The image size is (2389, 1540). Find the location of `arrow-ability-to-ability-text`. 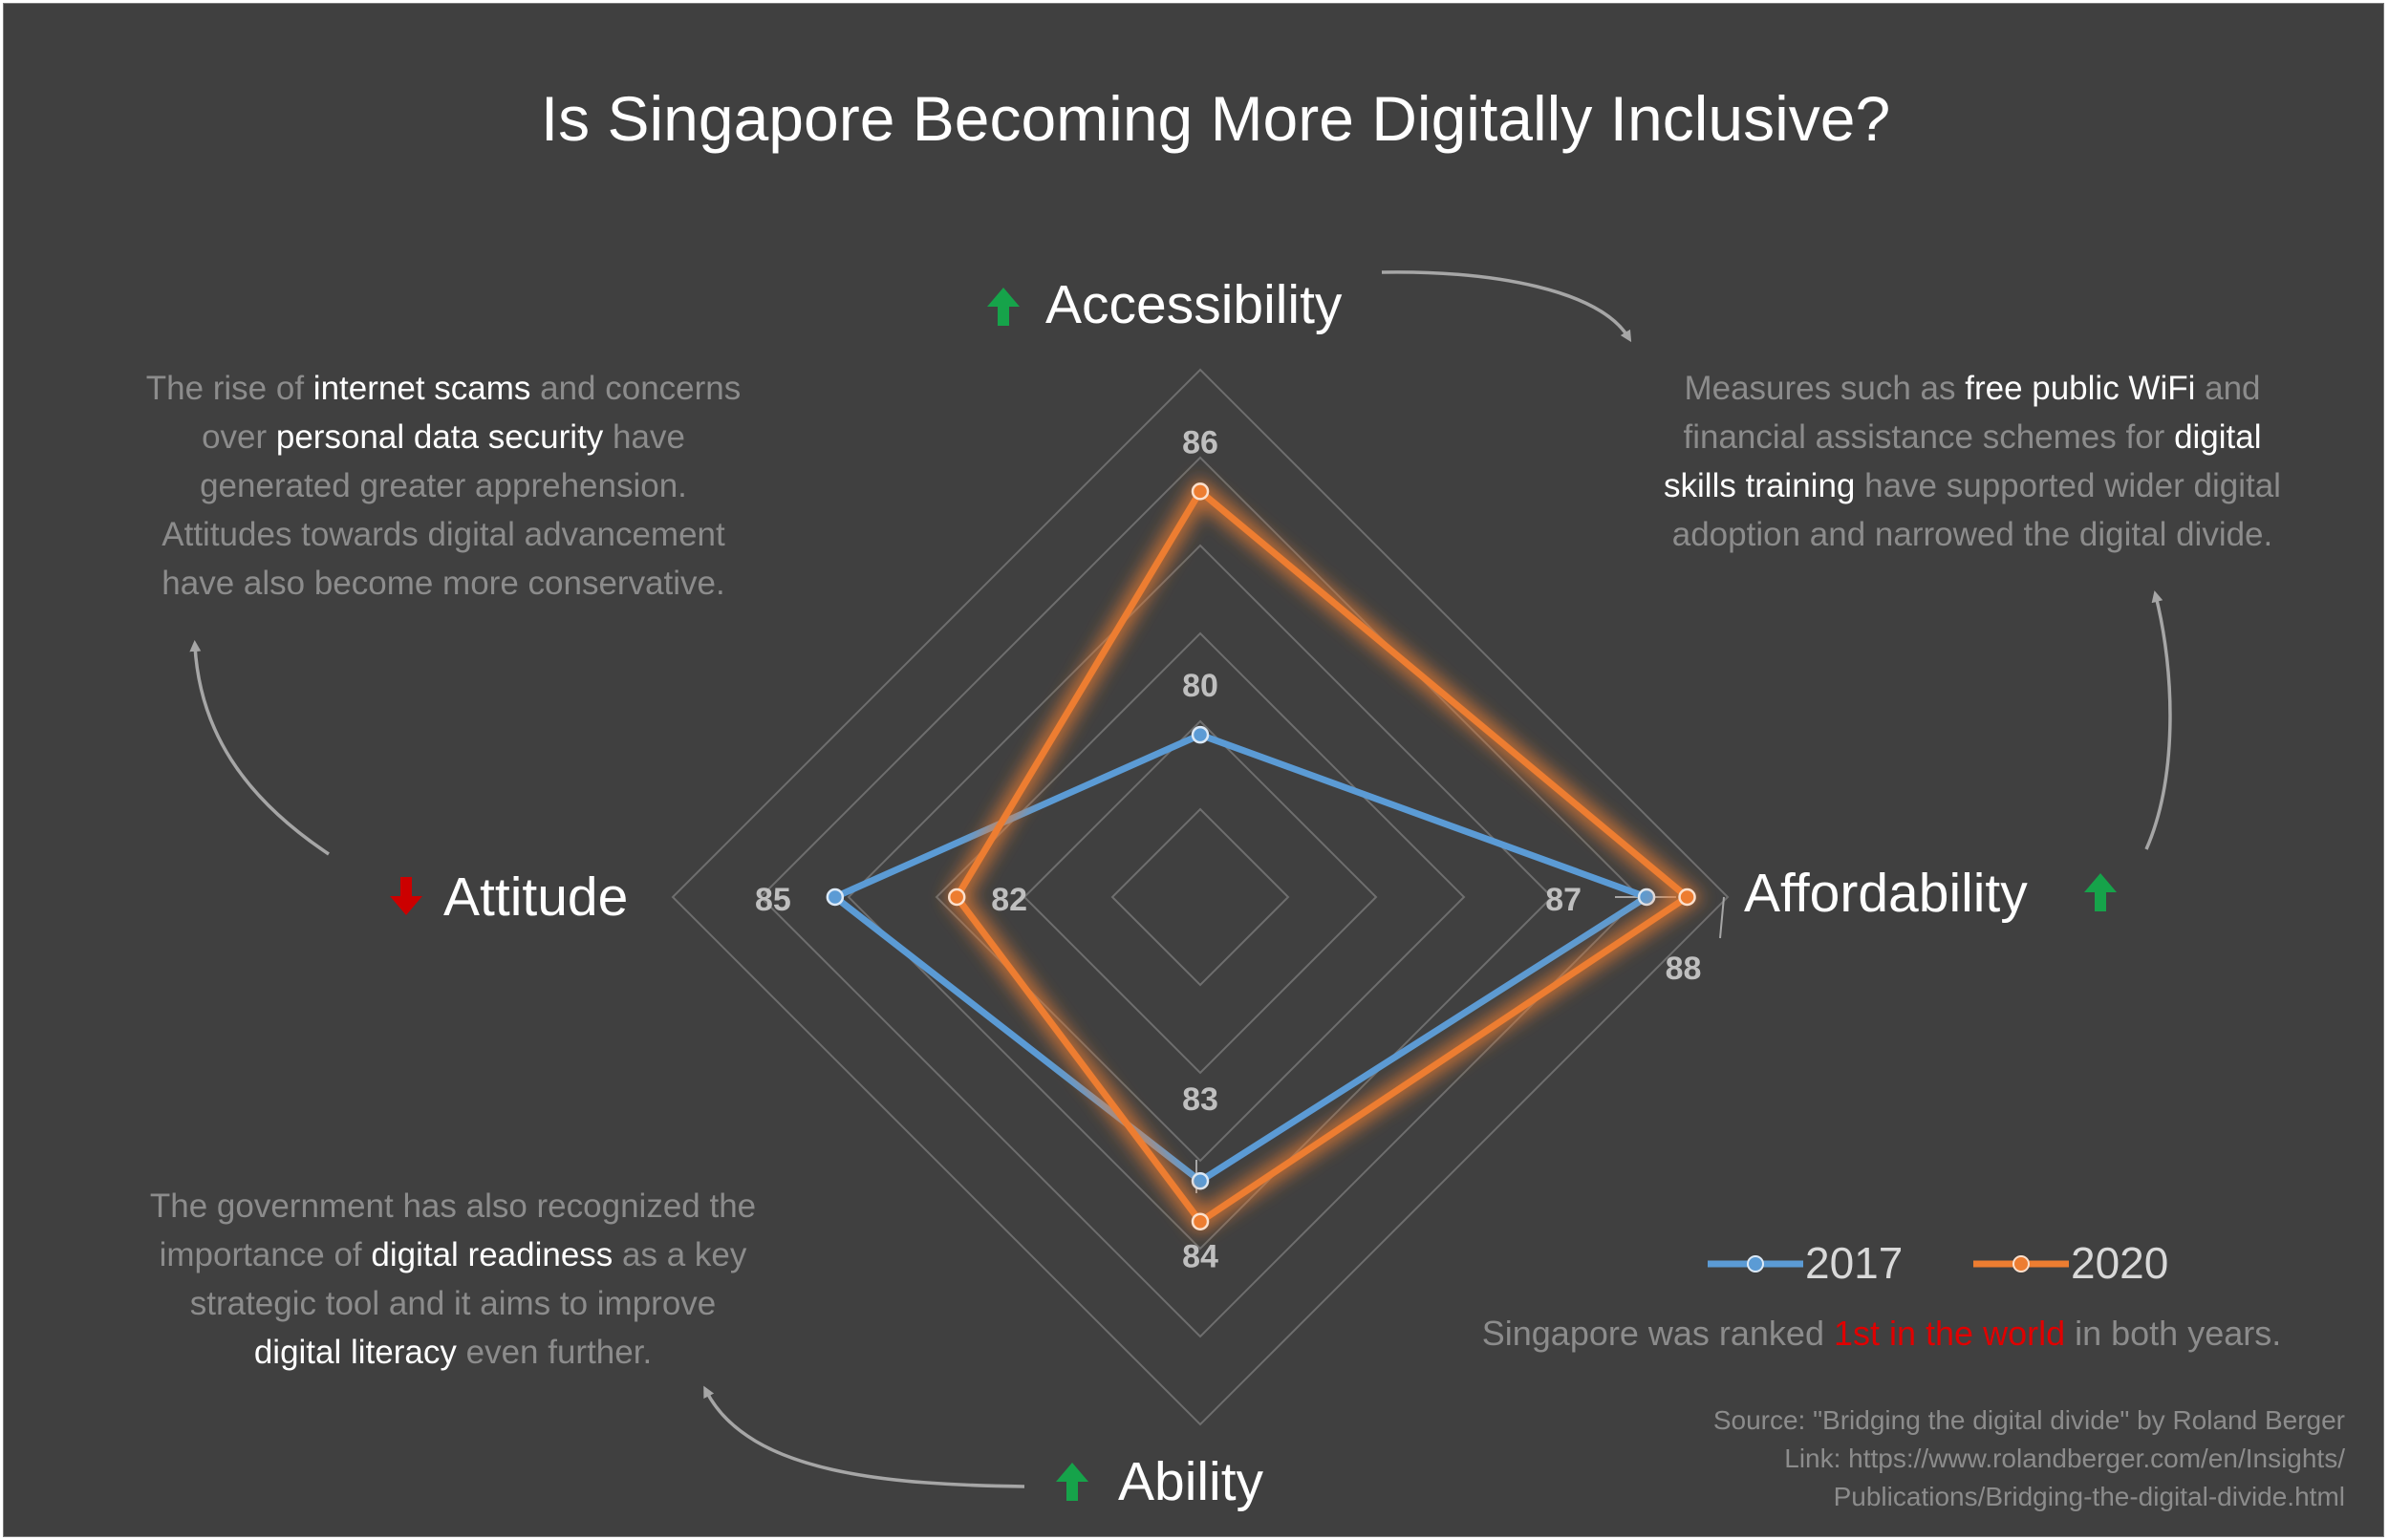

arrow-ability-to-ability-text is located at coordinates (864, 1436).